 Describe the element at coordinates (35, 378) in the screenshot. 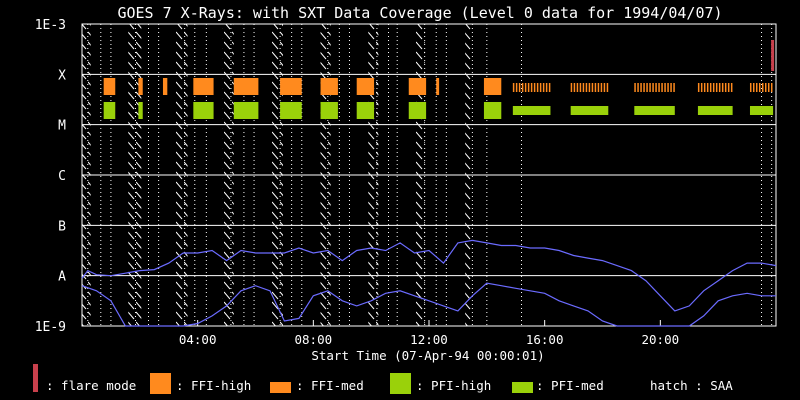

I see `legend-swatch-flare-mode` at that location.